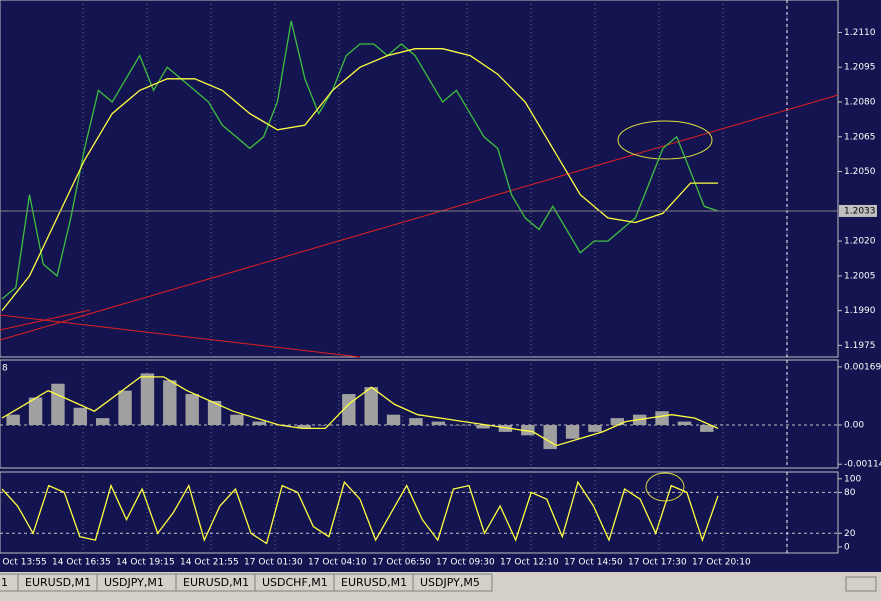 The height and width of the screenshot is (601, 881). I want to click on y-tick-label: 1.2005, so click(860, 276).